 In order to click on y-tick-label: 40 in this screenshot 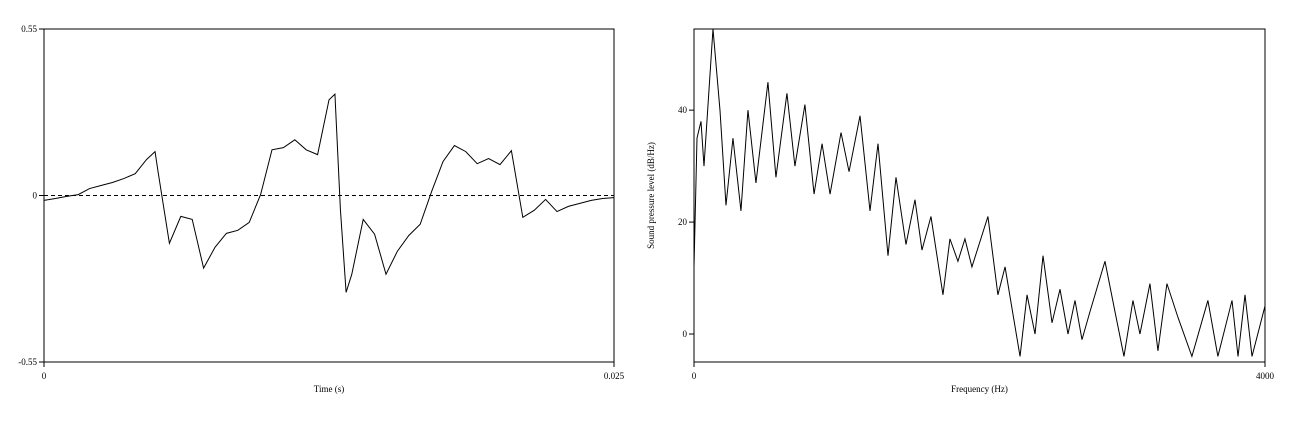, I will do `click(683, 110)`.